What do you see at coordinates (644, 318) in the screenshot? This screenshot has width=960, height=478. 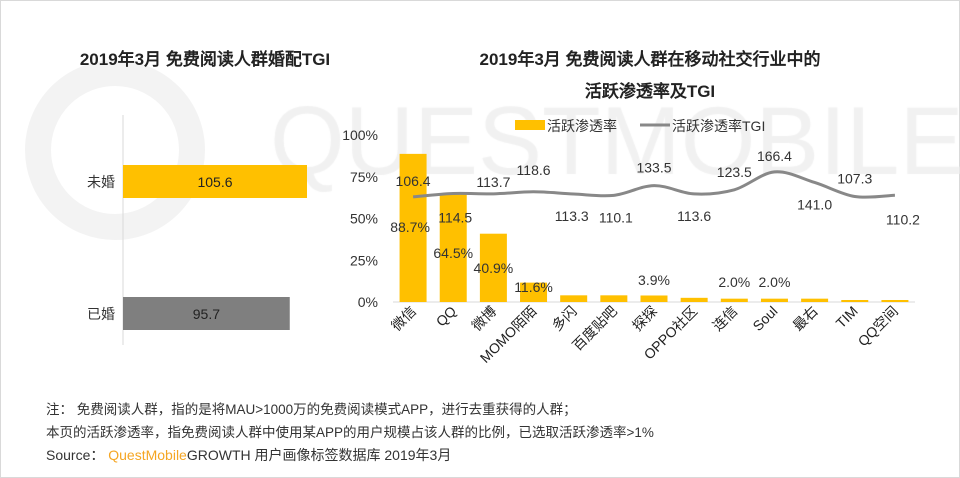 I see `x-tick-label: 探探` at bounding box center [644, 318].